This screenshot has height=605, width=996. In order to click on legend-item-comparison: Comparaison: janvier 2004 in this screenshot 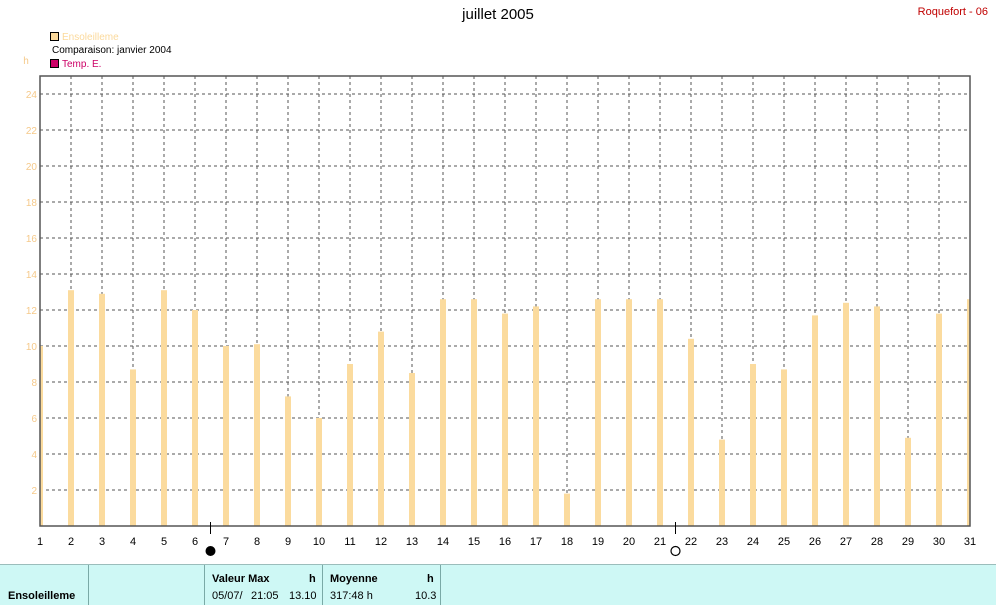, I will do `click(112, 50)`.